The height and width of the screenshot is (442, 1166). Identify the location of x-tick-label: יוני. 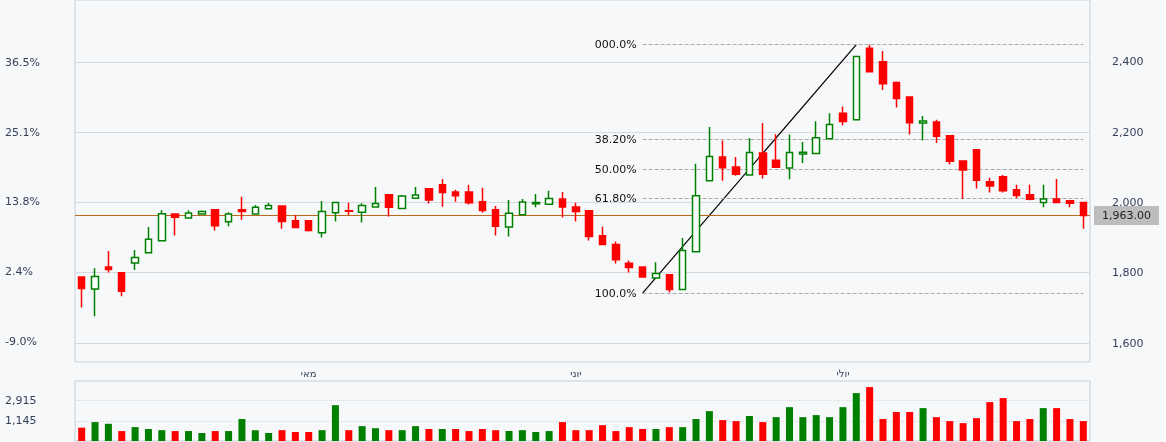
(576, 373).